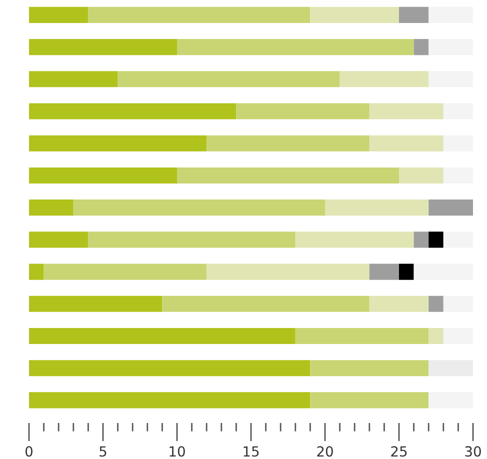  I want to click on x-tick-label: 10, so click(177, 451).